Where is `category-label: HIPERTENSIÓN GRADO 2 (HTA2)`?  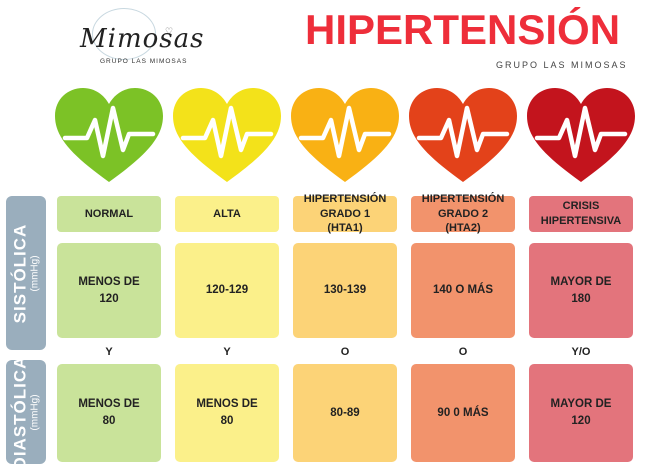
category-label: HIPERTENSIÓN GRADO 2 (HTA2) is located at coordinates (463, 213).